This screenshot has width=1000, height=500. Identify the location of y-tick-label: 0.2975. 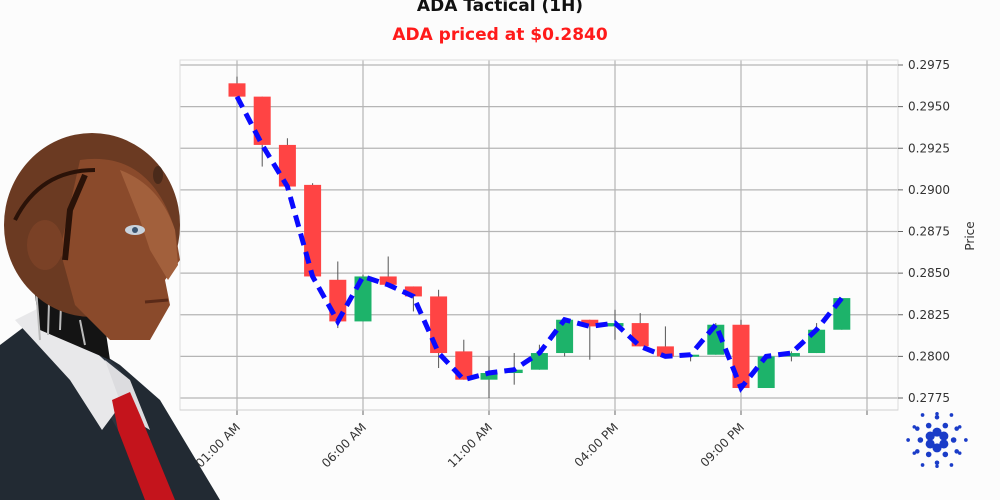
(929, 65).